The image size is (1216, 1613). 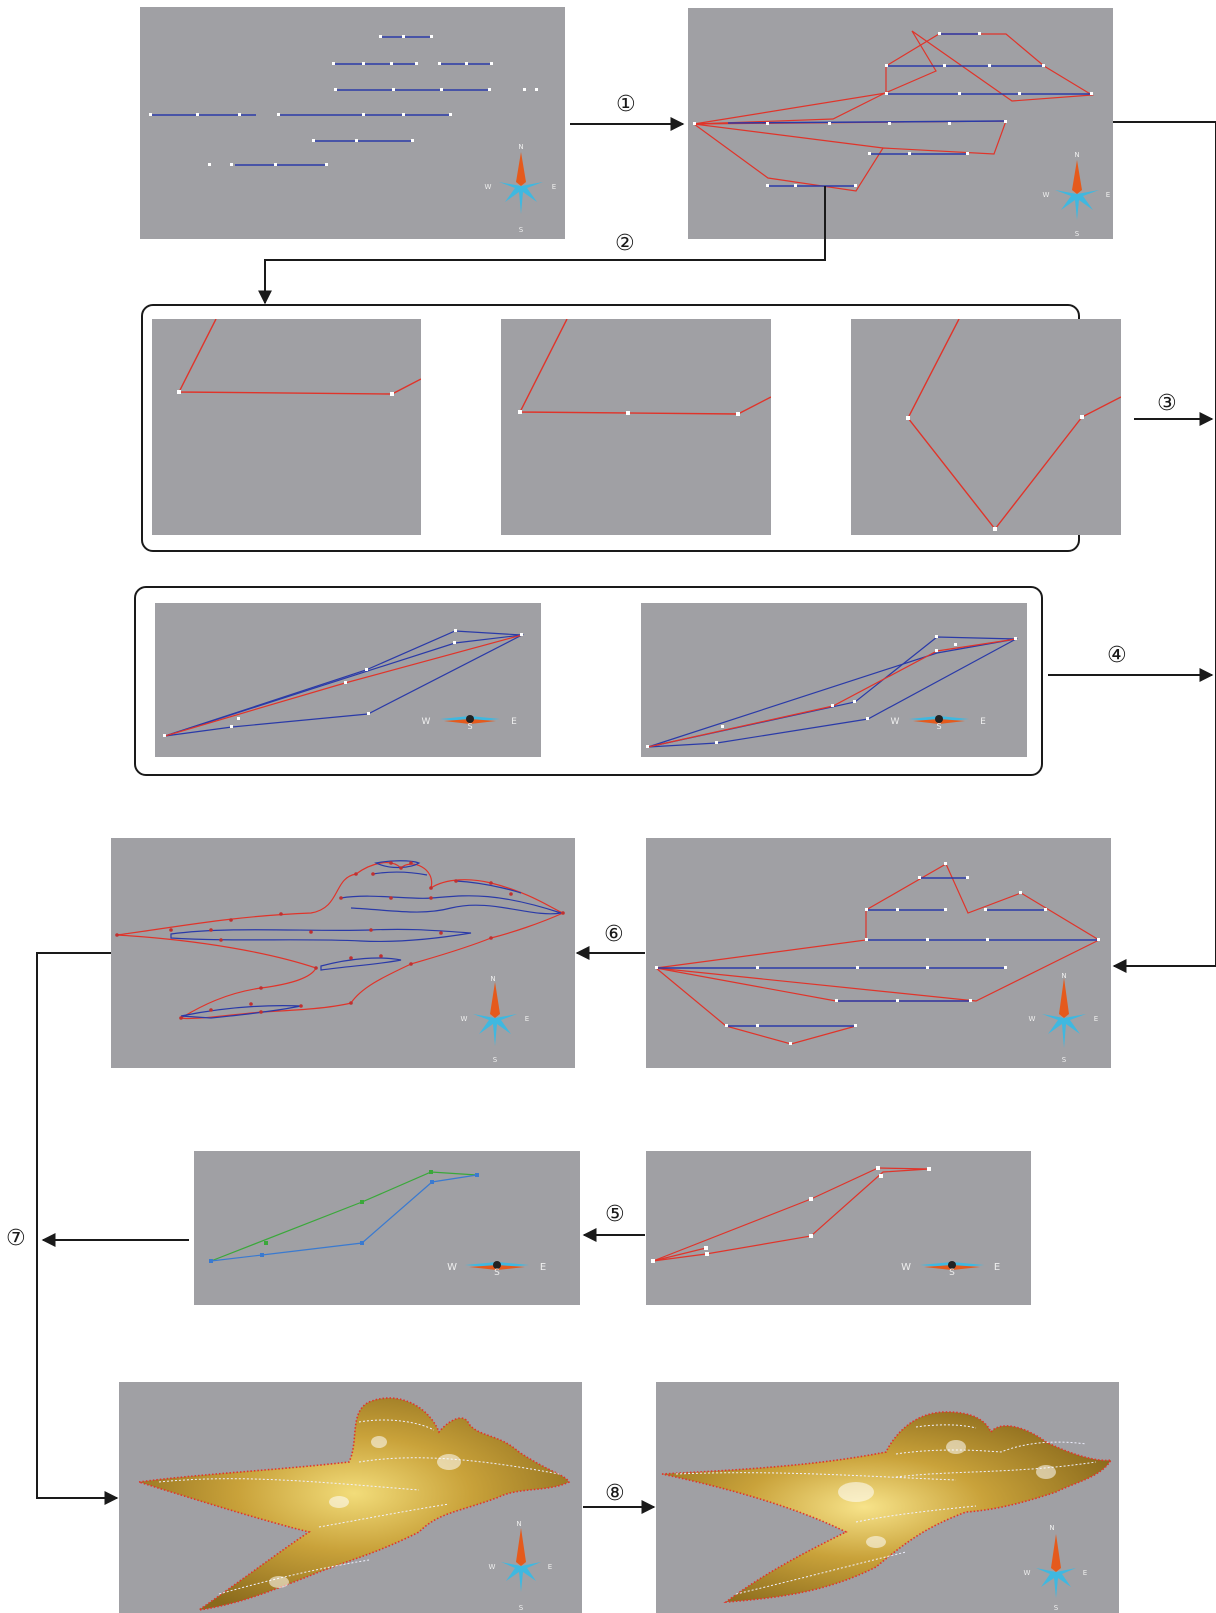 What do you see at coordinates (834, 680) in the screenshot?
I see `panel-section-profile-2: W E S` at bounding box center [834, 680].